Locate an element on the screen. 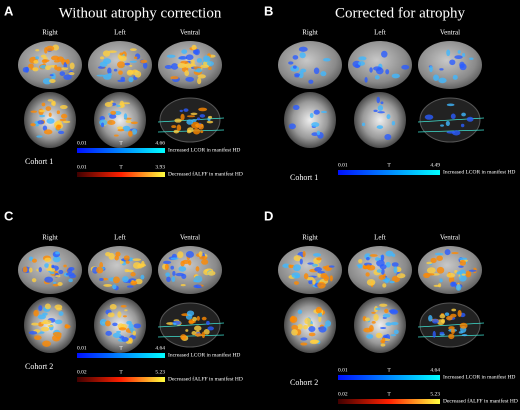 The height and width of the screenshot is (410, 520). slice-line is located at coordinates (451, 131).